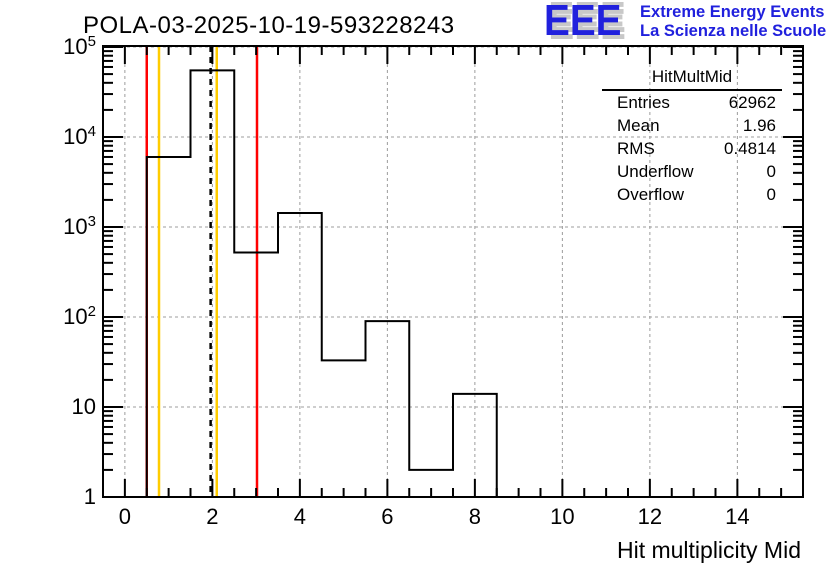 The width and height of the screenshot is (836, 572). I want to click on svg-text: 1, so click(90, 496).